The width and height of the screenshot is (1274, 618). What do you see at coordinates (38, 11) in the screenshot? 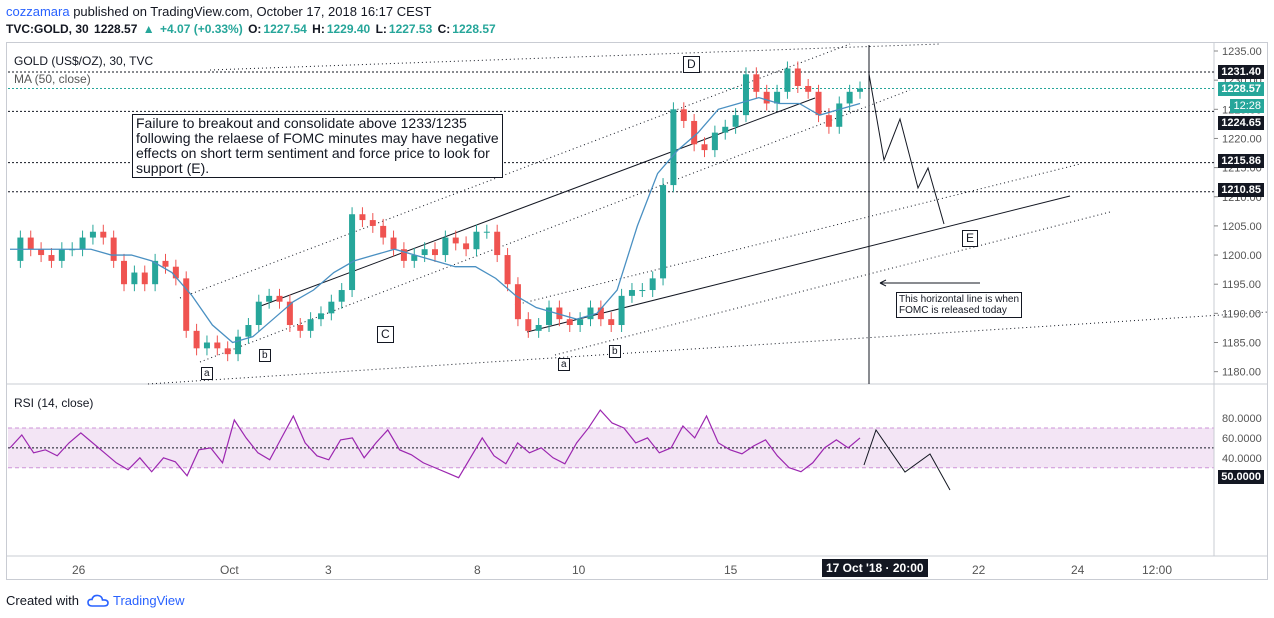
I see `author-link: cozzamara` at bounding box center [38, 11].